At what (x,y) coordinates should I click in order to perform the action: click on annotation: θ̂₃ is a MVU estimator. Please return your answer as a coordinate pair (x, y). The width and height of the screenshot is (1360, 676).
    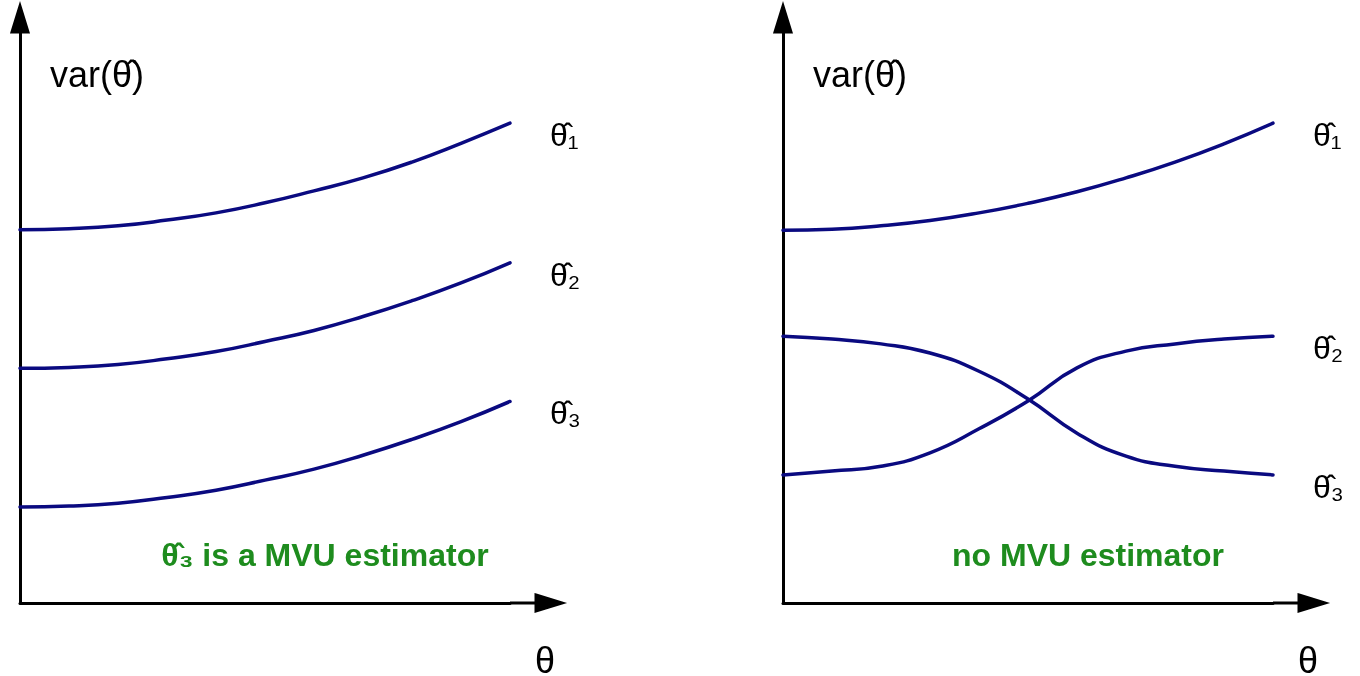
    Looking at the image, I should click on (325, 555).